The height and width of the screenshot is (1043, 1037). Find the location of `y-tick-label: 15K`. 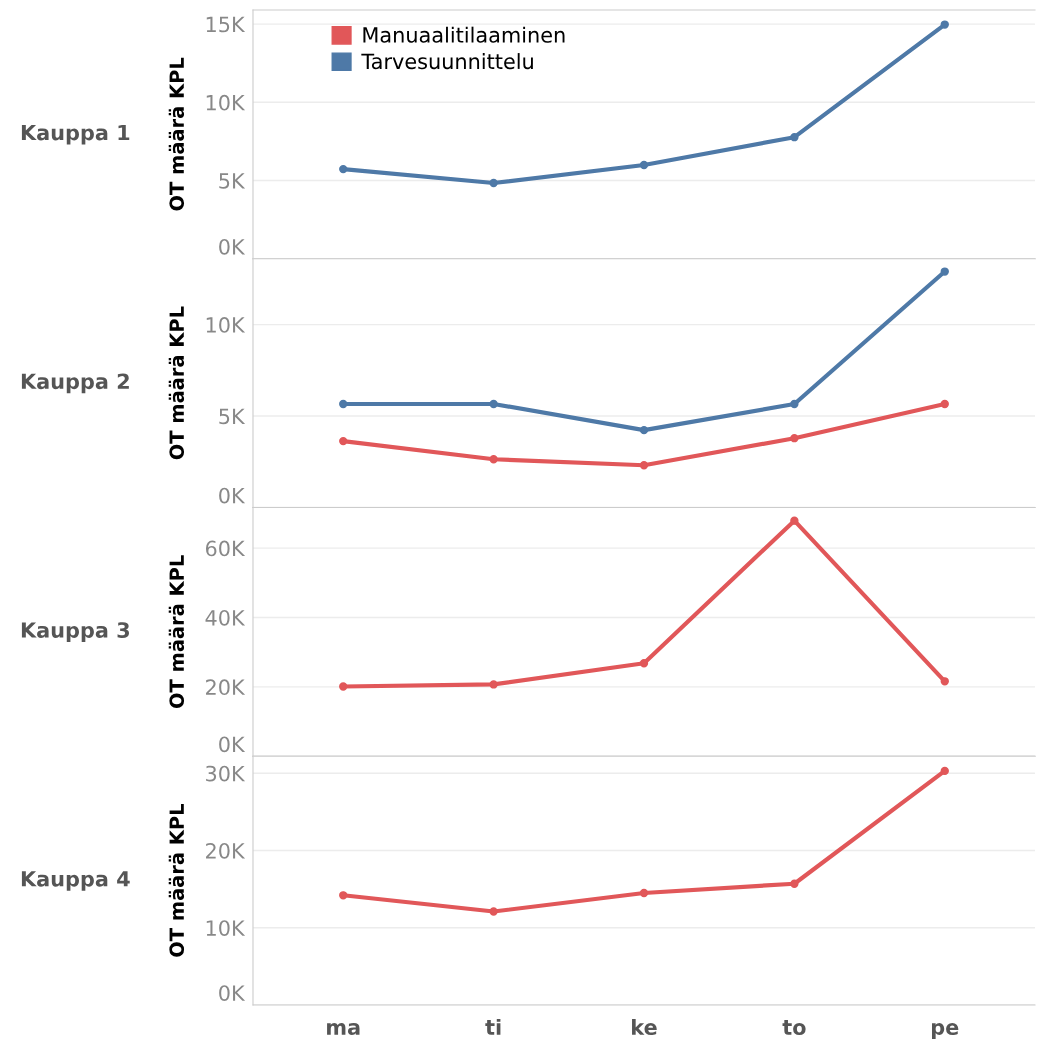

y-tick-label: 15K is located at coordinates (226, 24).